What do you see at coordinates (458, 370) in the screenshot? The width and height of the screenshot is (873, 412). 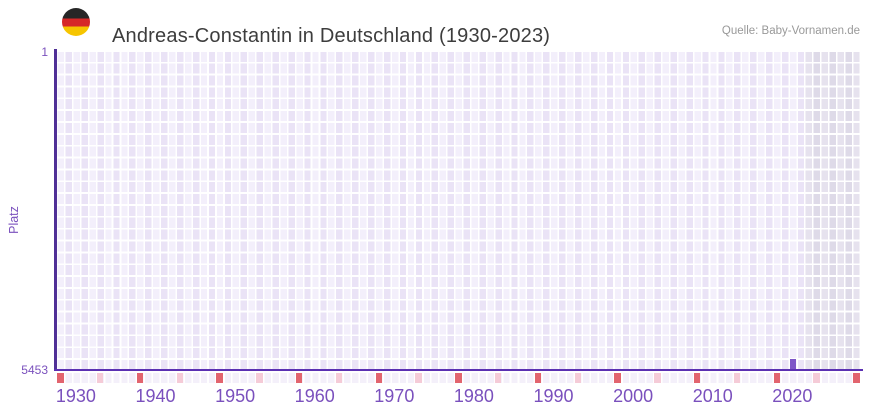 I see `x-axis-line` at bounding box center [458, 370].